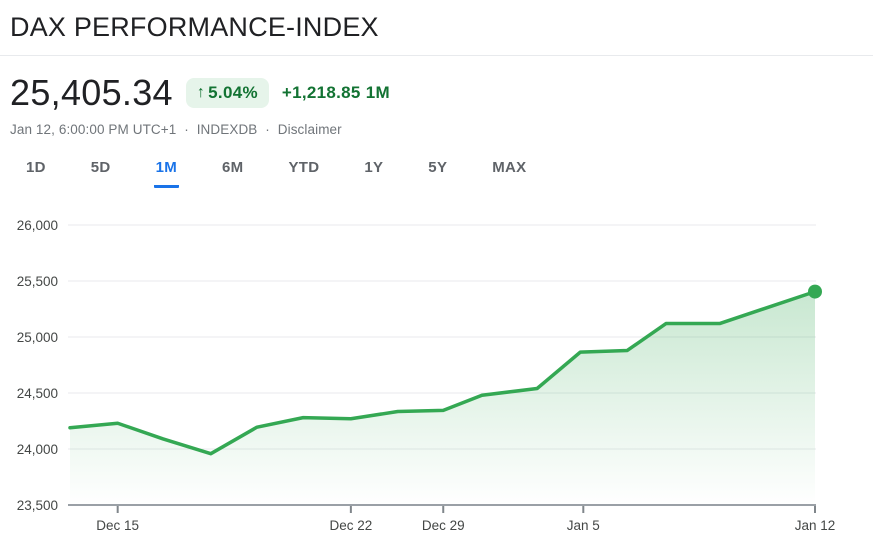 Image resolution: width=873 pixels, height=553 pixels. What do you see at coordinates (37, 225) in the screenshot?
I see `y-axis-label: 26,000` at bounding box center [37, 225].